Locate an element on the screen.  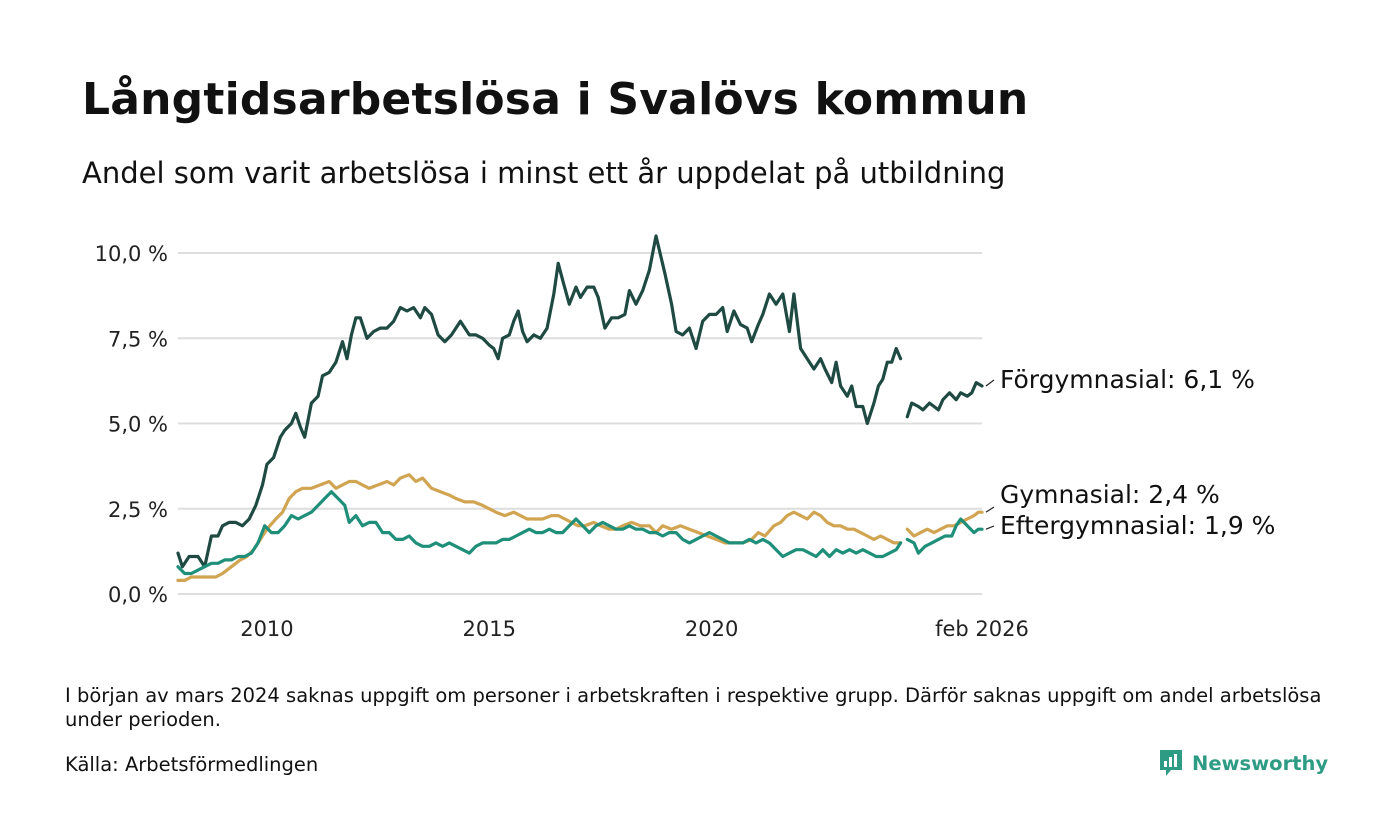
x-tick-label: 2010 is located at coordinates (266, 629).